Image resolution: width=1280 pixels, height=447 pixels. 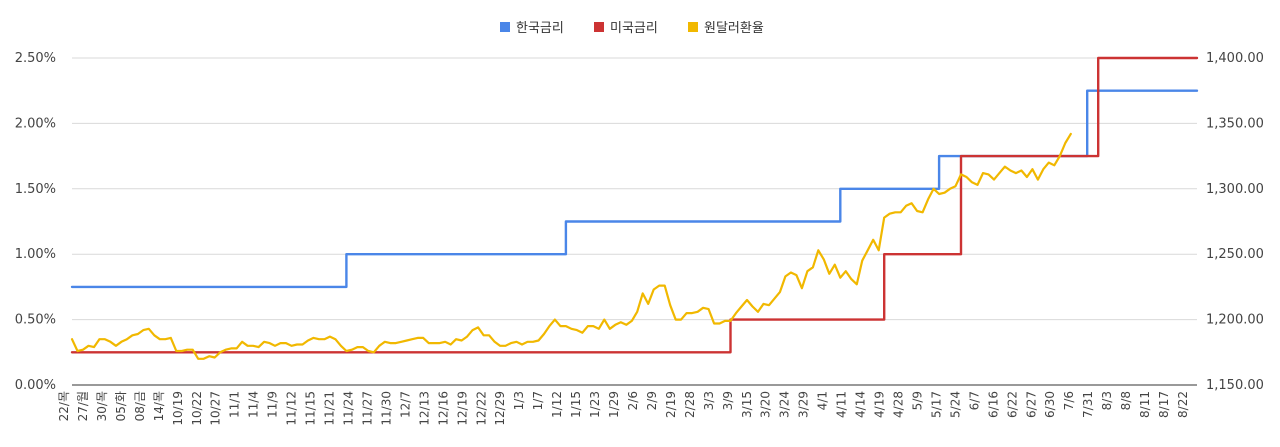 I want to click on x-axis-tick-label: 4/19, so click(x=880, y=404).